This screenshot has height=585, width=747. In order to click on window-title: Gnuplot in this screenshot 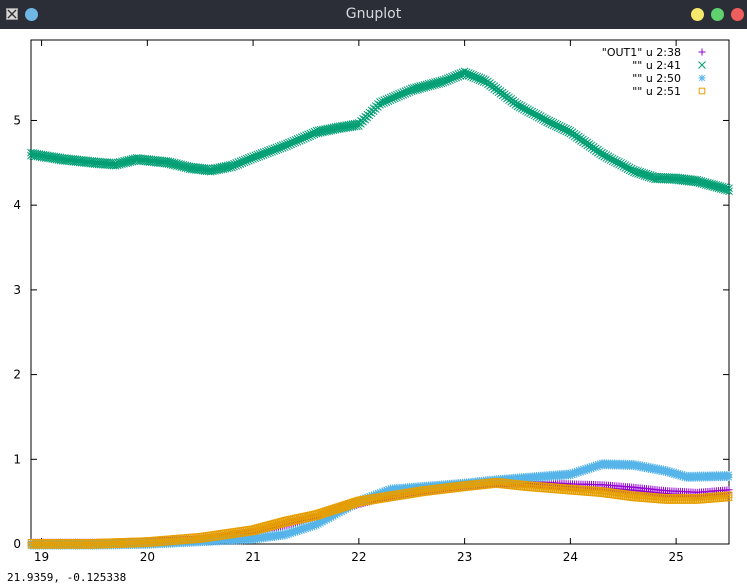, I will do `click(373, 14)`.